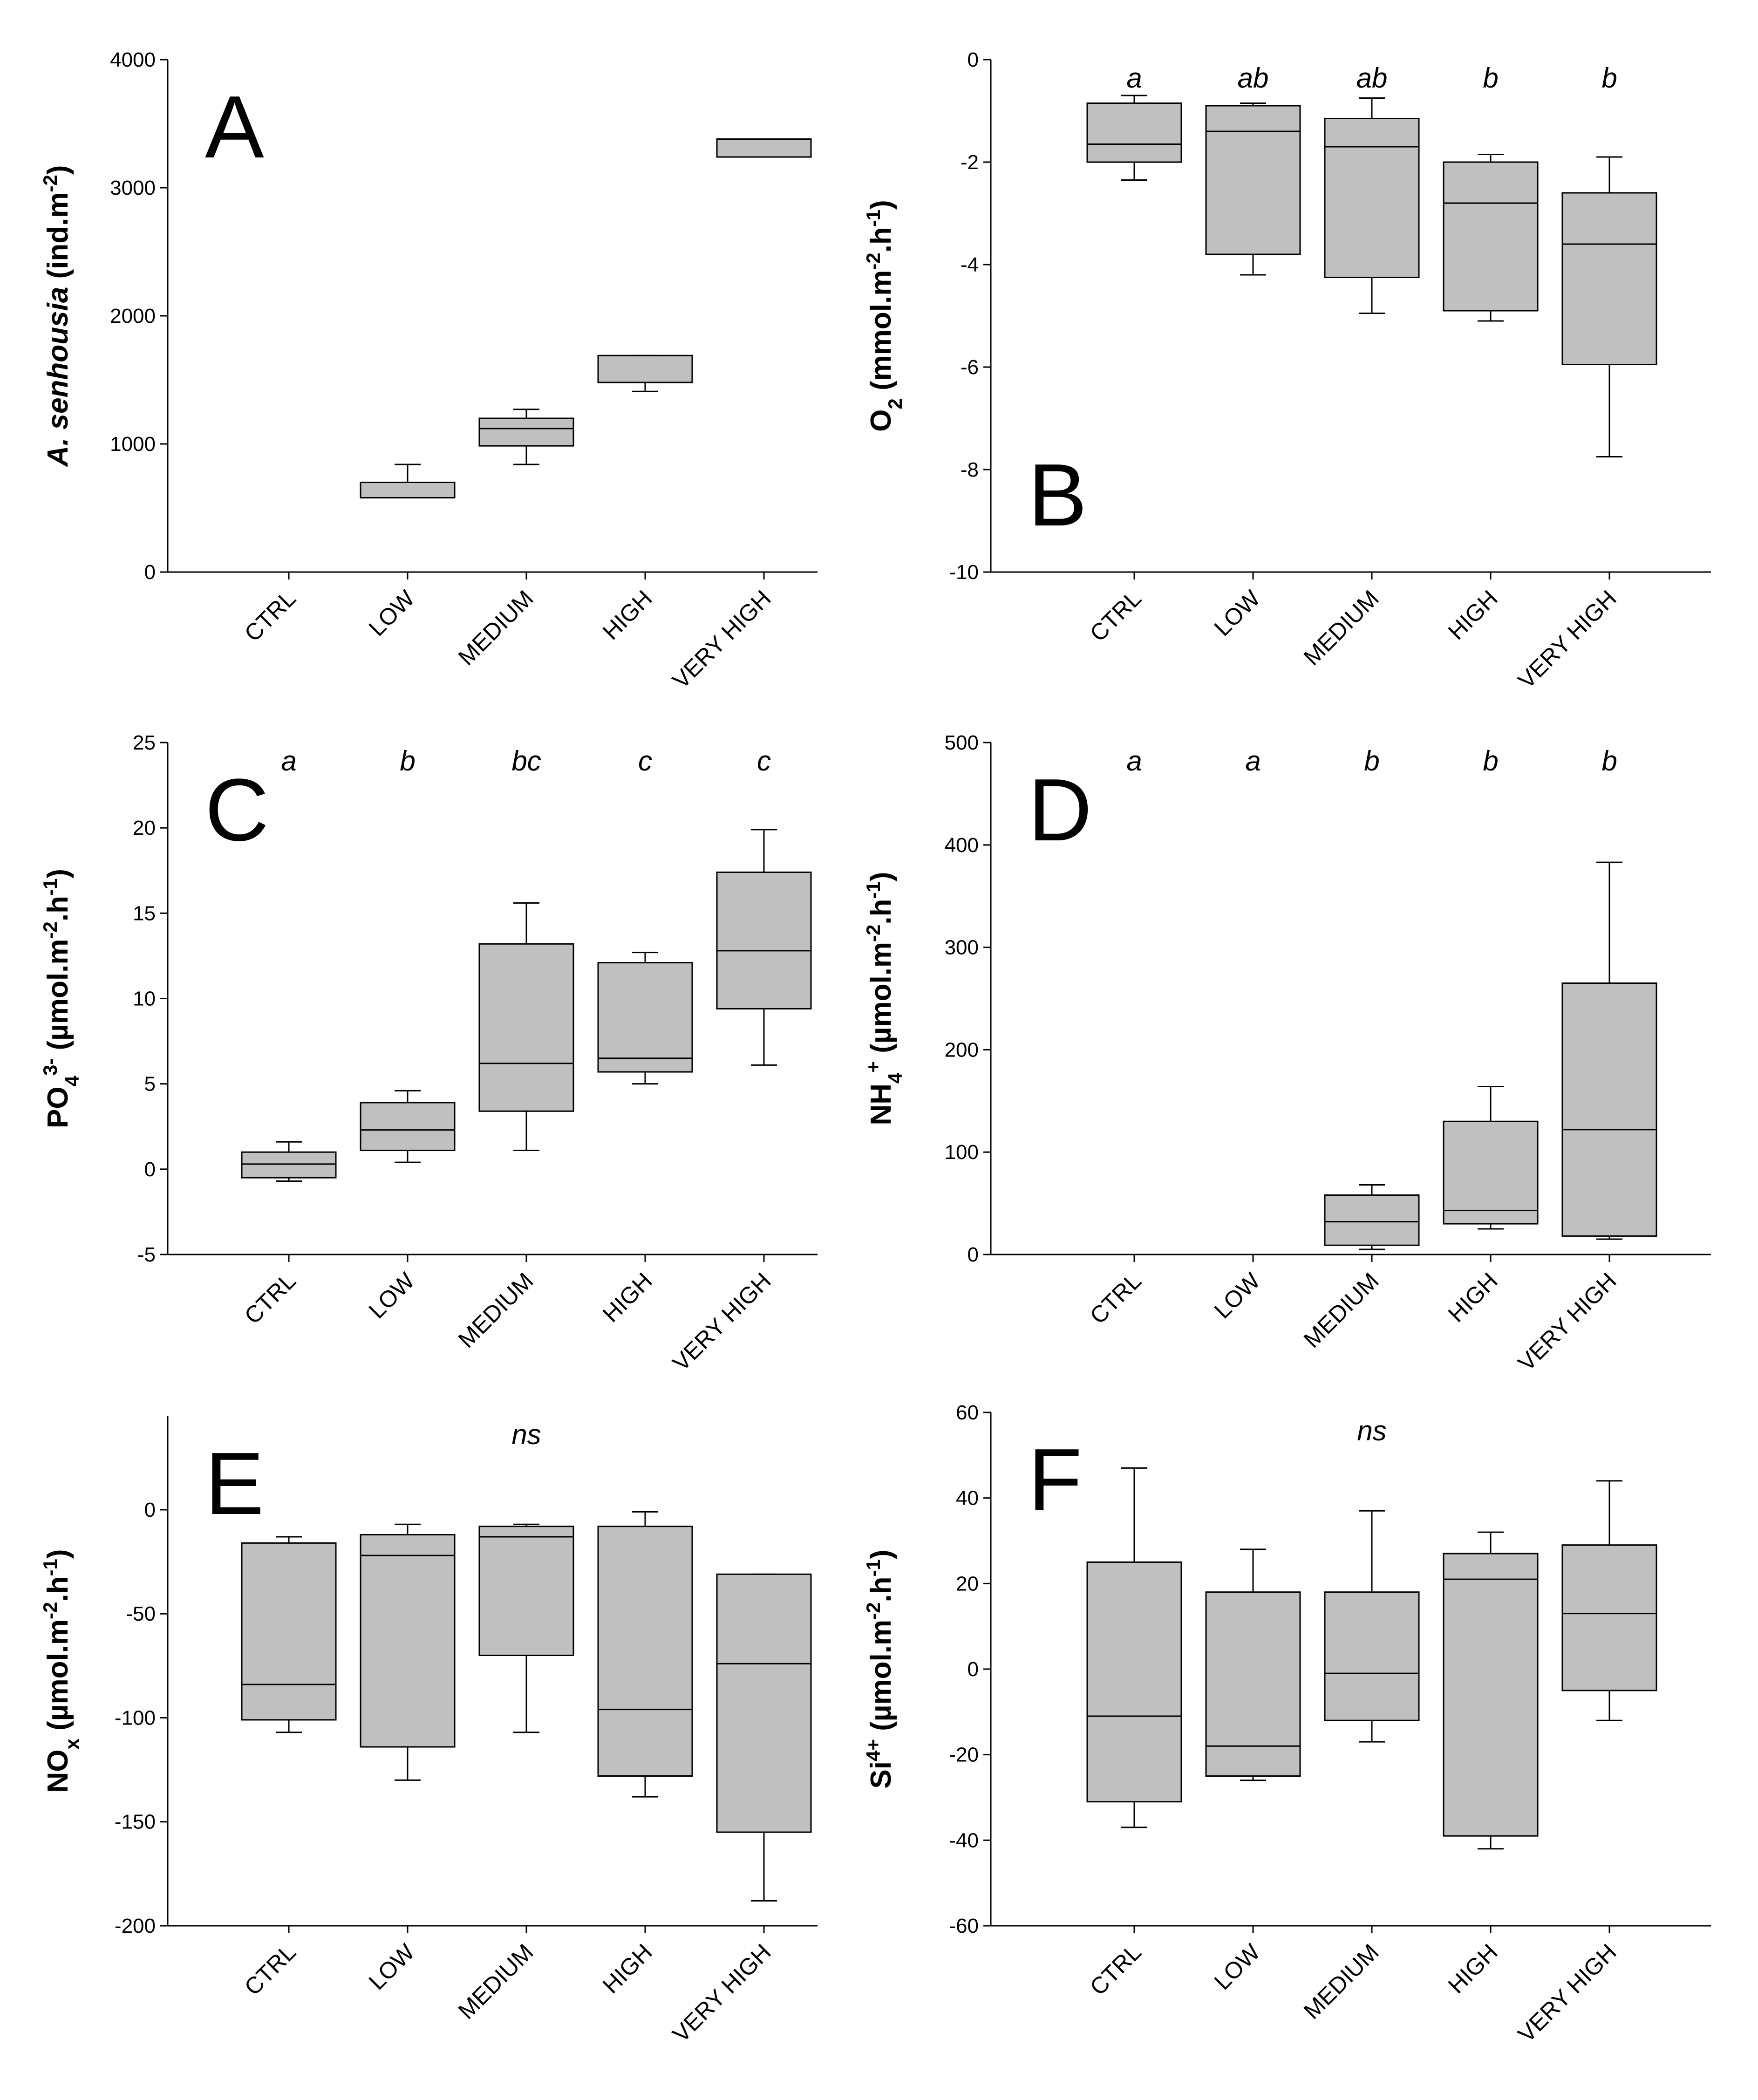 Image resolution: width=1758 pixels, height=2100 pixels. What do you see at coordinates (150, 1084) in the screenshot?
I see `y-tick-label: 5` at bounding box center [150, 1084].